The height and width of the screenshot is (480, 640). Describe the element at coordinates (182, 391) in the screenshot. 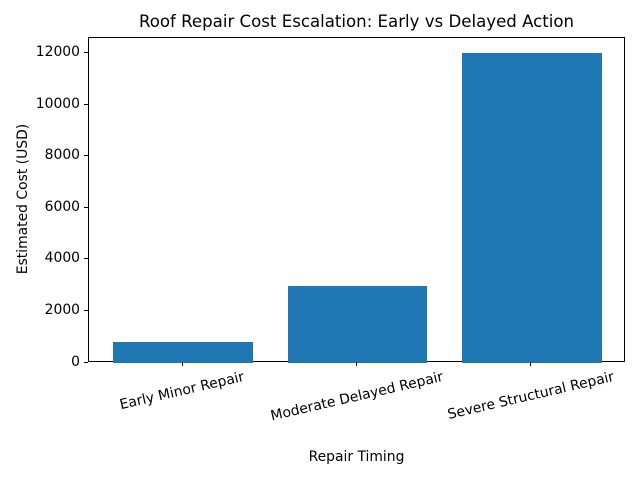

I see `x-tick-label-early-minor-repair: Early Minor Repair` at that location.